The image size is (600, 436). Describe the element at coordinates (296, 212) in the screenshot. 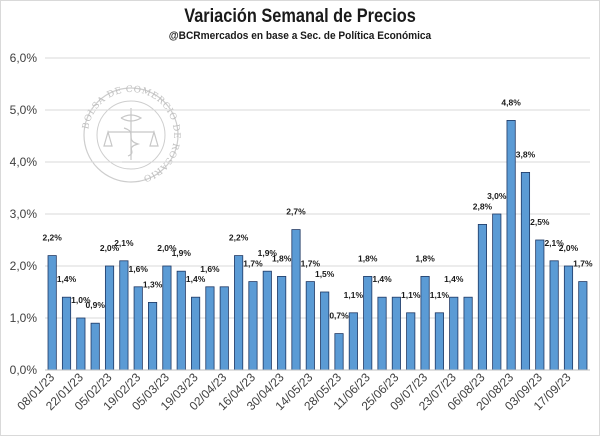

I see `data-label: 2,7%` at that location.